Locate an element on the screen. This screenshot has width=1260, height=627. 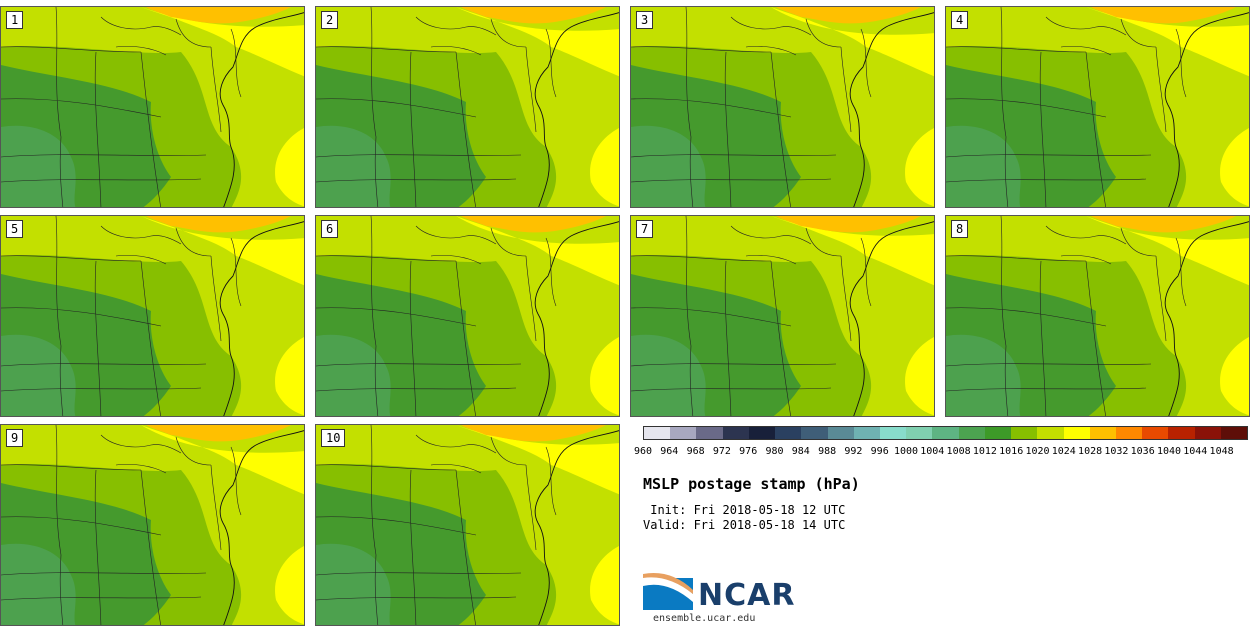
member-panel-2: 2 is located at coordinates (467, 107).